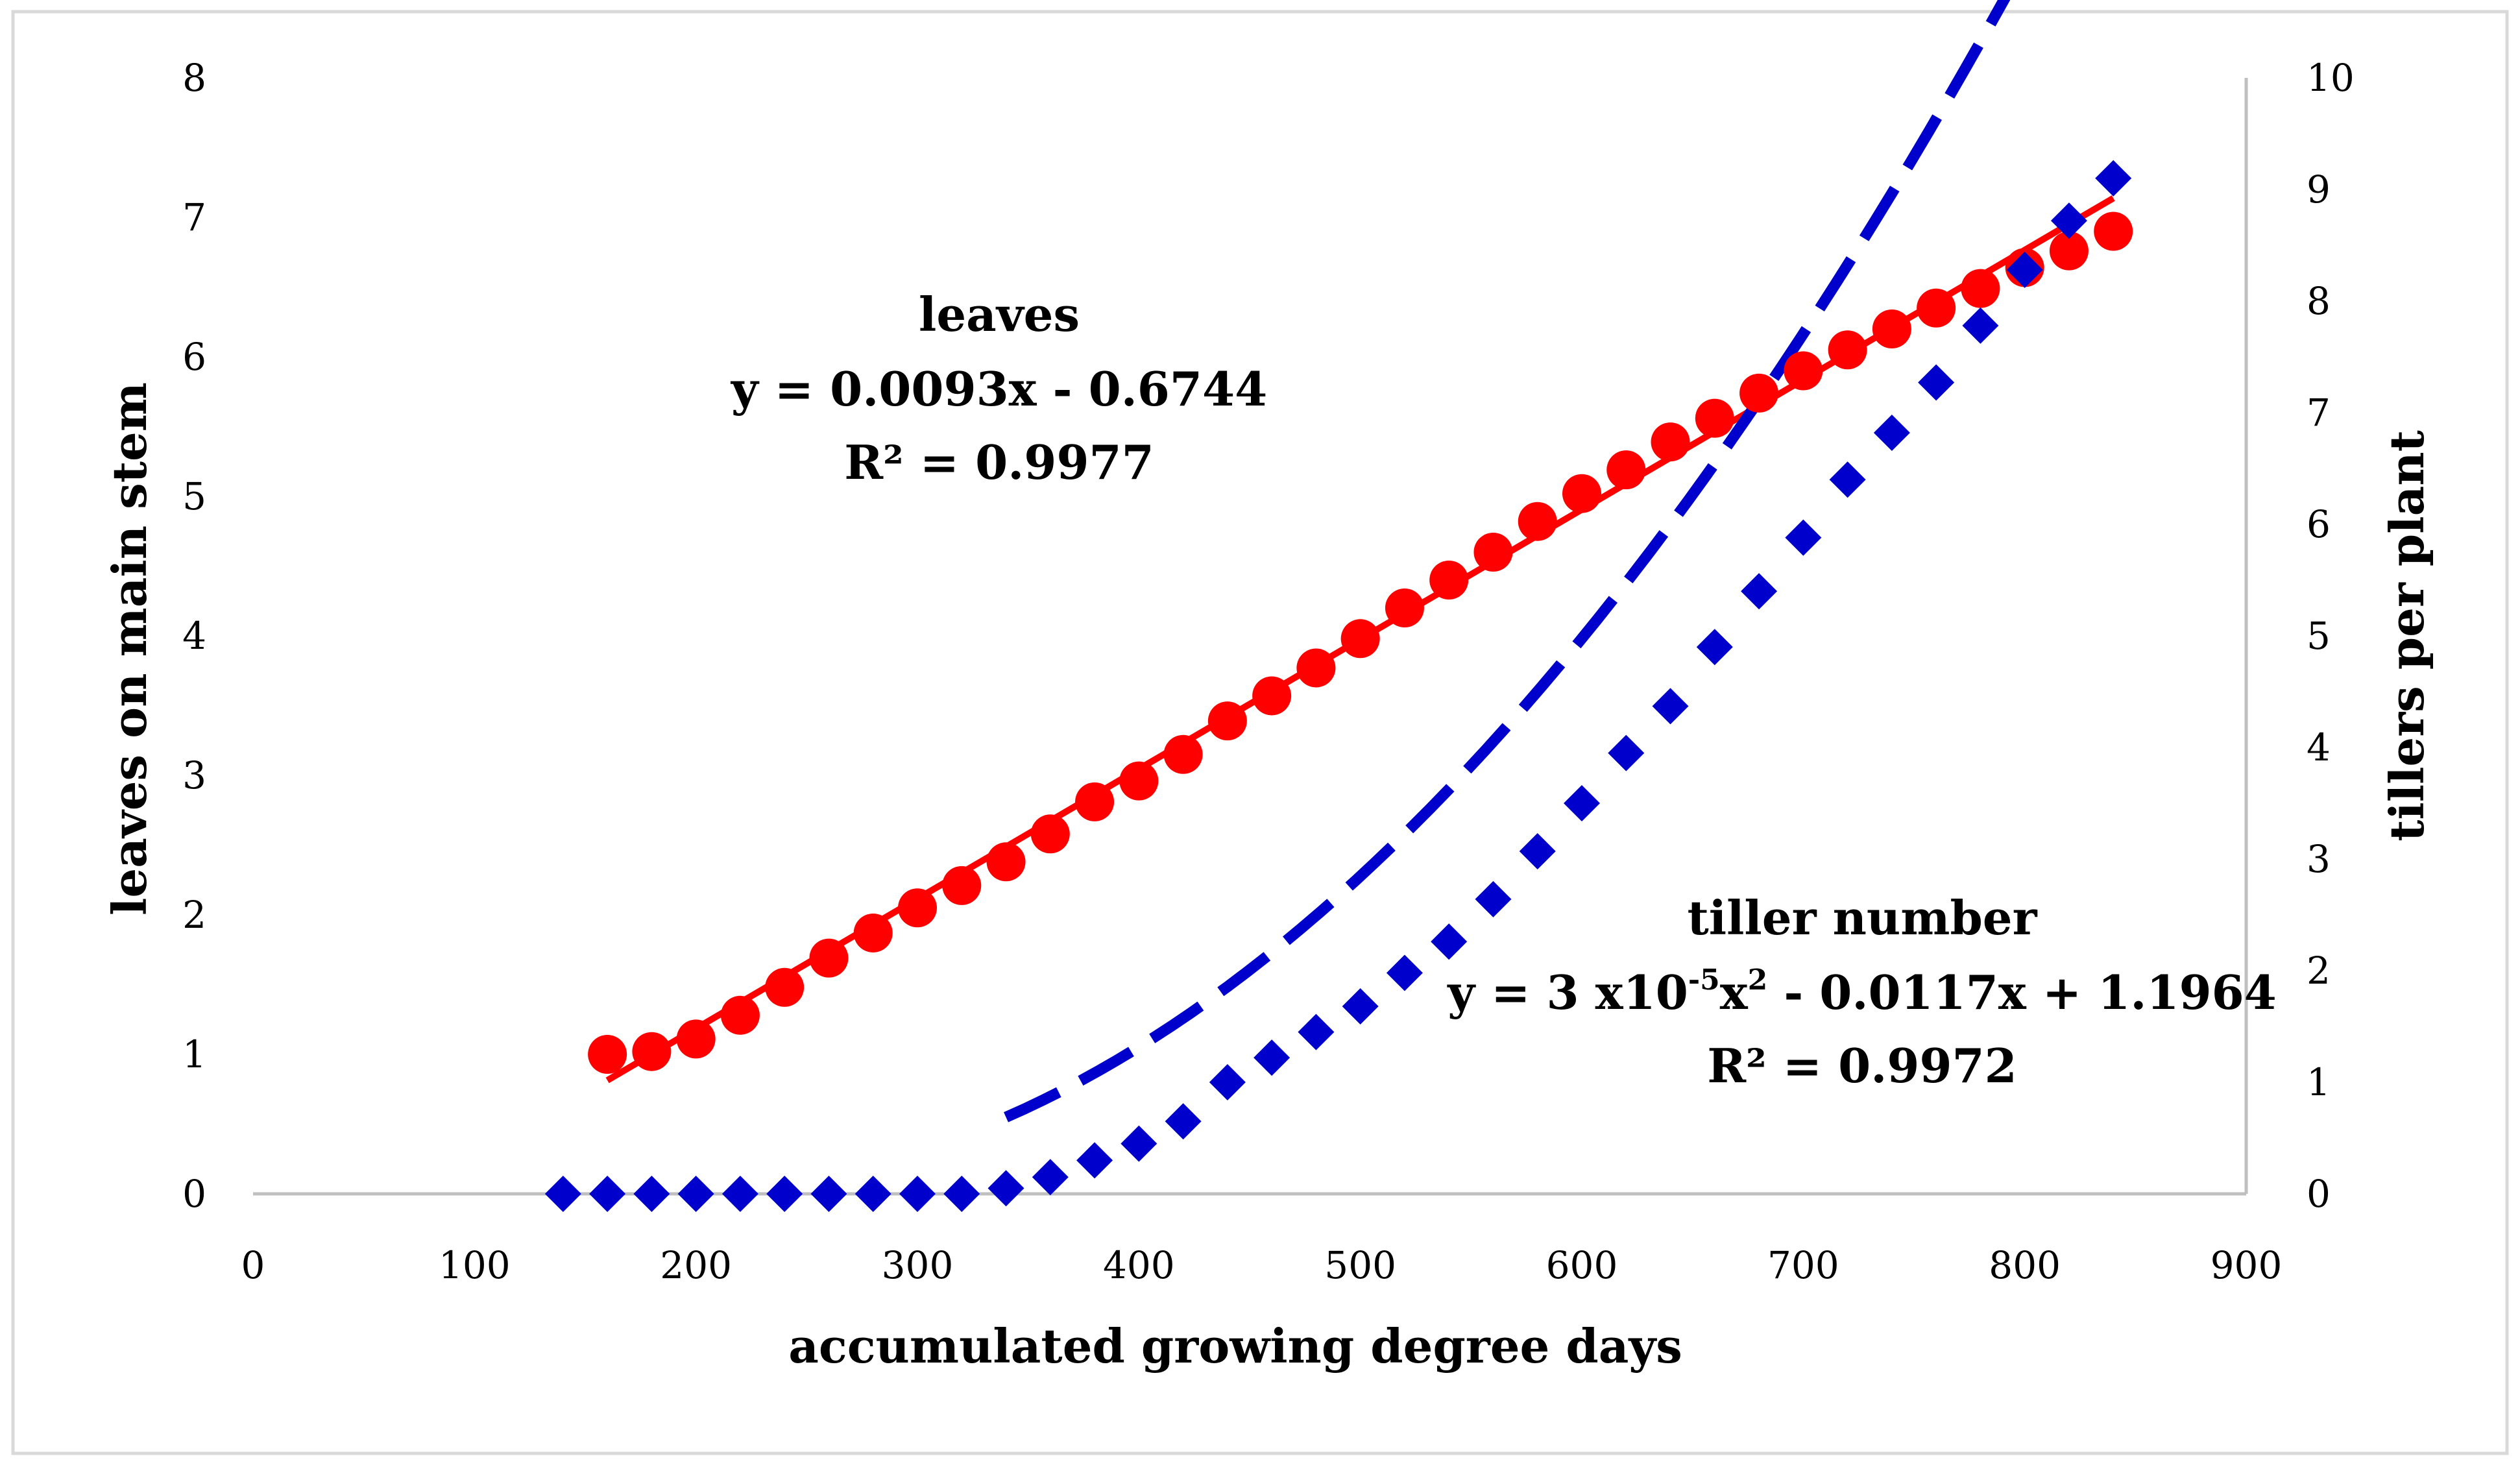 The height and width of the screenshot is (1467, 2520). Describe the element at coordinates (194, 775) in the screenshot. I see `y-left-tick-label: 3` at that location.